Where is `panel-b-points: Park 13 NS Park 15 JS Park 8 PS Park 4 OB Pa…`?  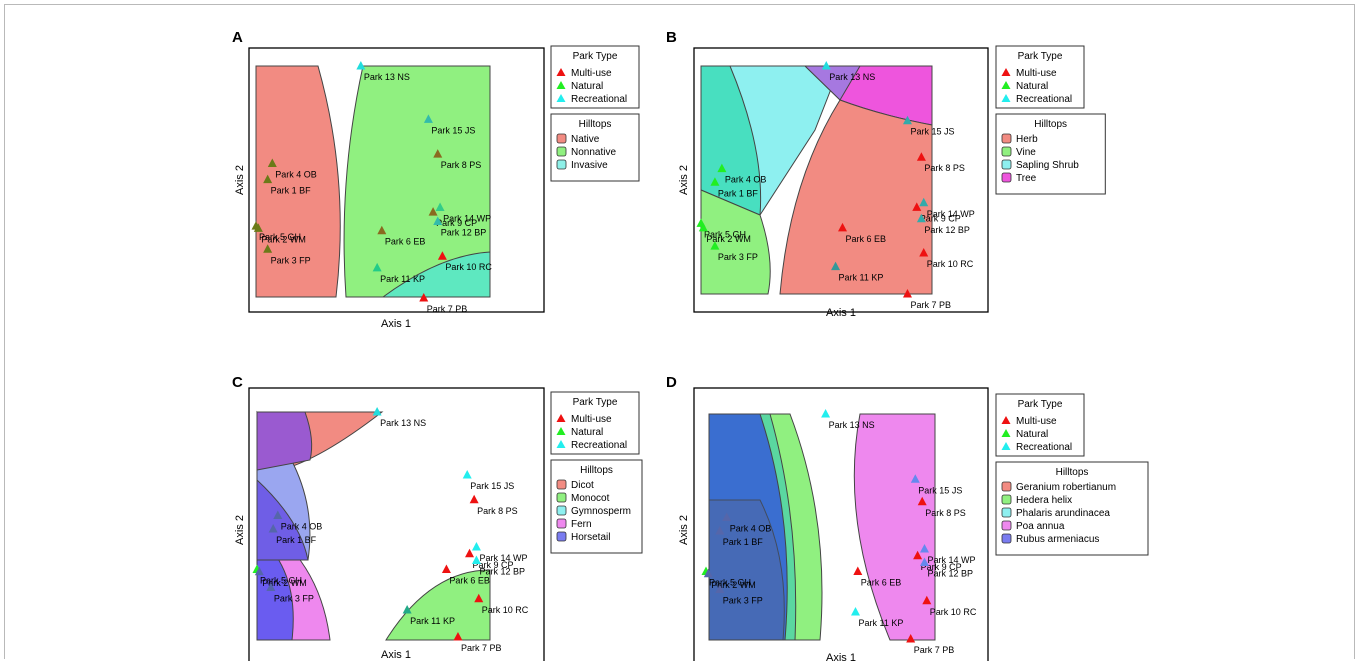
panel-b-points: Park 13 NS Park 15 JS Park 8 PS Park 4 OB Pa… is located at coordinates (835, 185).